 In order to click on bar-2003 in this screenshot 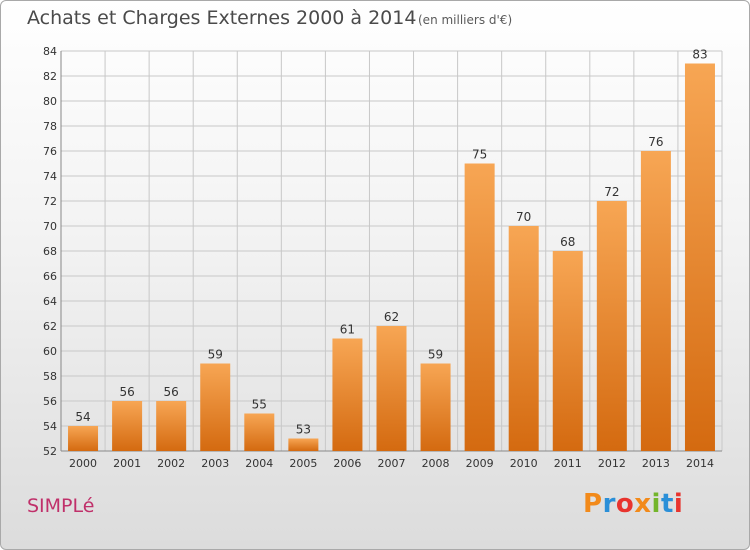, I will do `click(215, 407)`.